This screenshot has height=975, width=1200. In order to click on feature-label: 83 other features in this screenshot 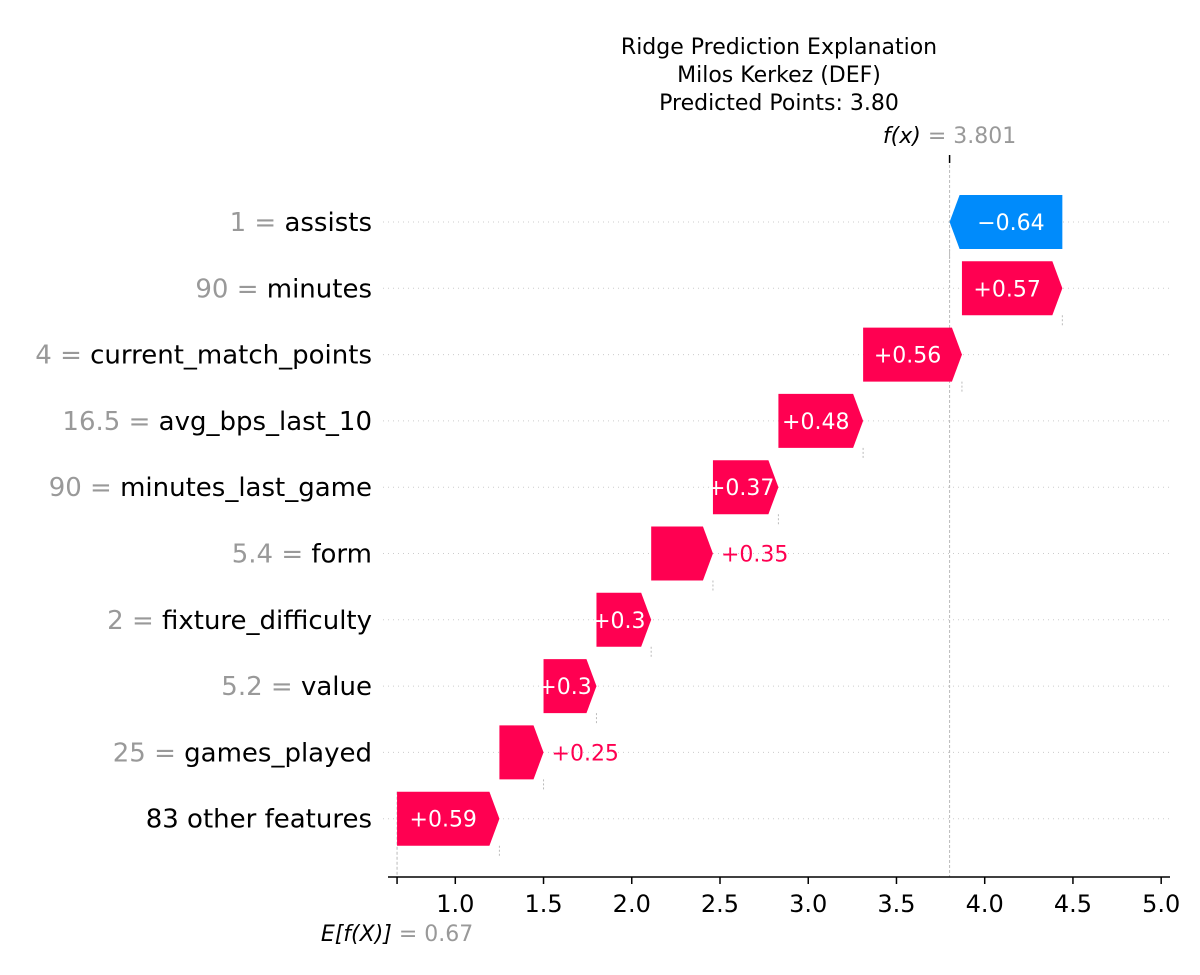, I will do `click(259, 820)`.